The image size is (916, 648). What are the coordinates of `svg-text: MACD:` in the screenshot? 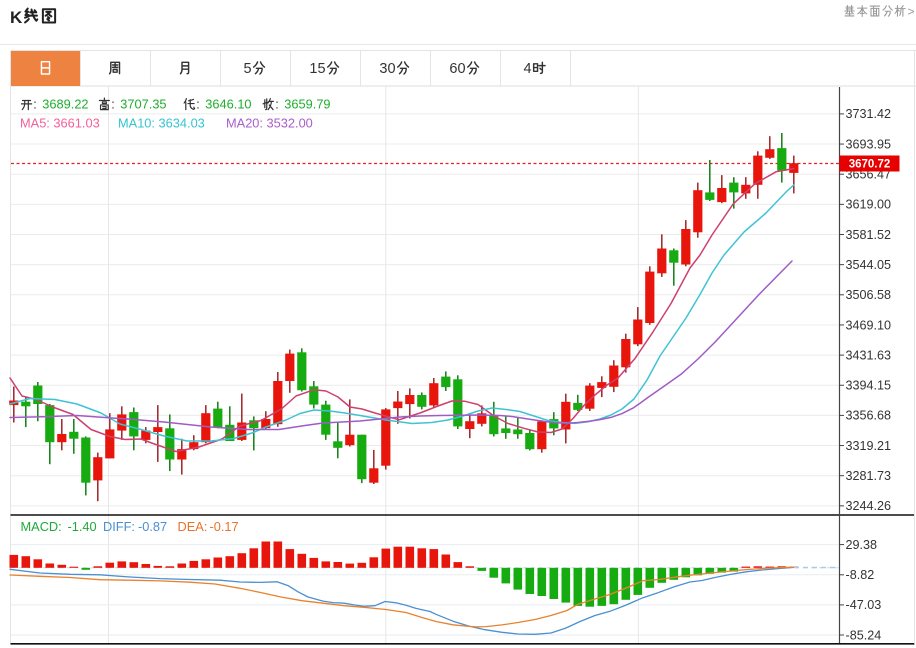 It's located at (41, 526).